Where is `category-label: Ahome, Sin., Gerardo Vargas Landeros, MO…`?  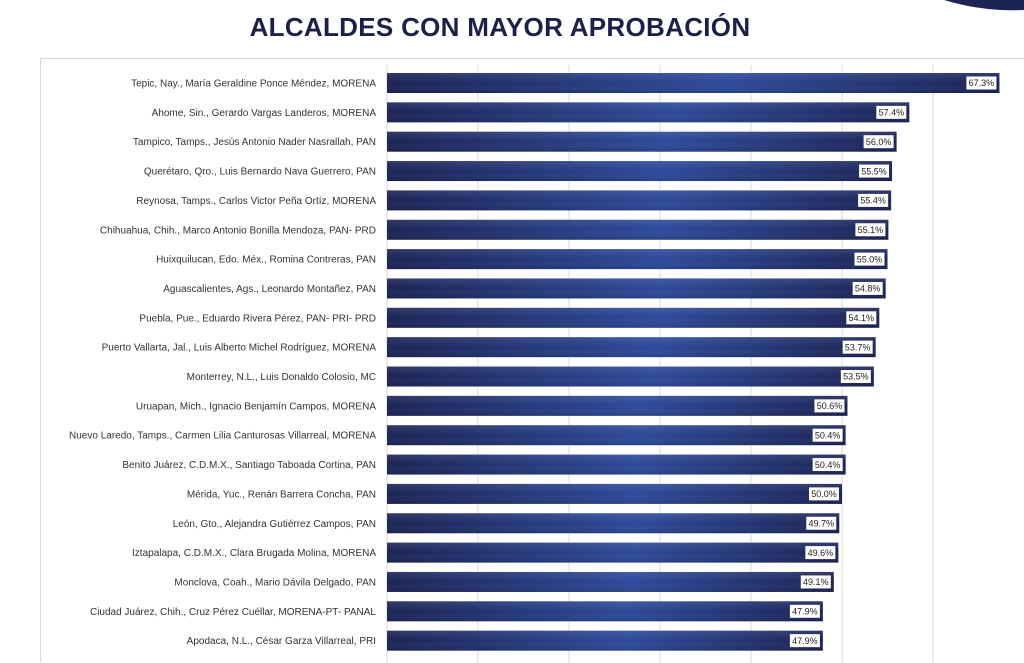
category-label: Ahome, Sin., Gerardo Vargas Landeros, MO… is located at coordinates (264, 113).